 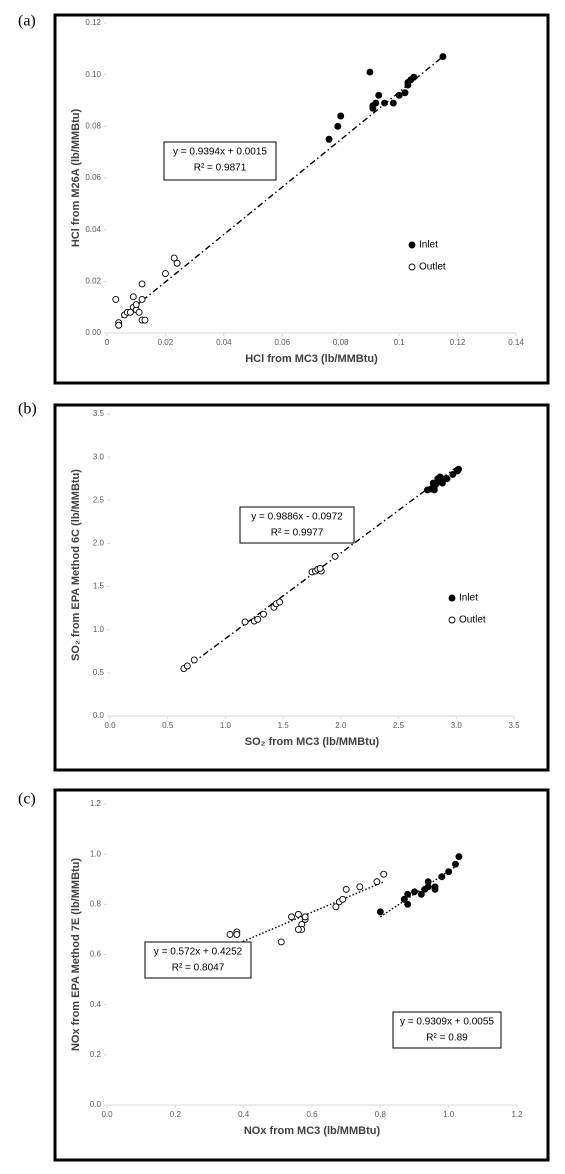 What do you see at coordinates (93, 125) in the screenshot?
I see `y-tick-label: 0.08` at bounding box center [93, 125].